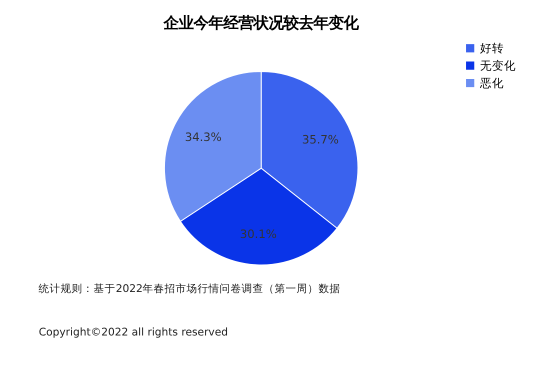 The image size is (534, 372). Describe the element at coordinates (261, 23) in the screenshot. I see `chart-title: 企业今年经营状况较去年变化` at that location.